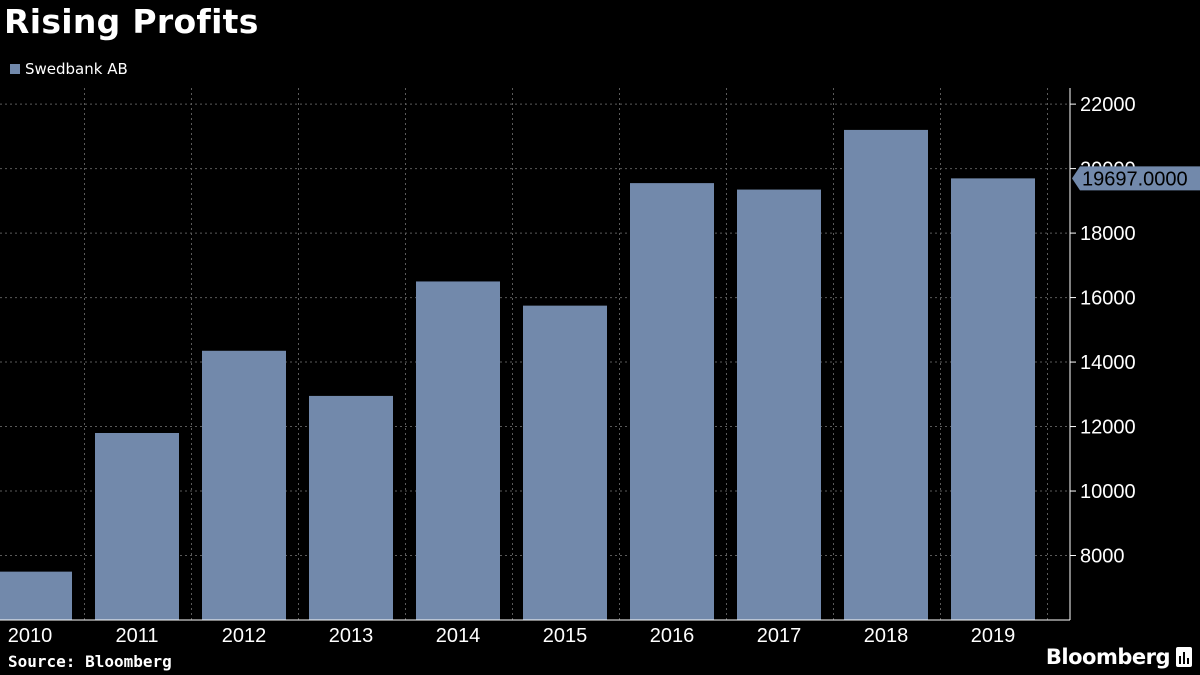 The height and width of the screenshot is (675, 1200). Describe the element at coordinates (30, 636) in the screenshot. I see `x-tick-label: 2010` at that location.